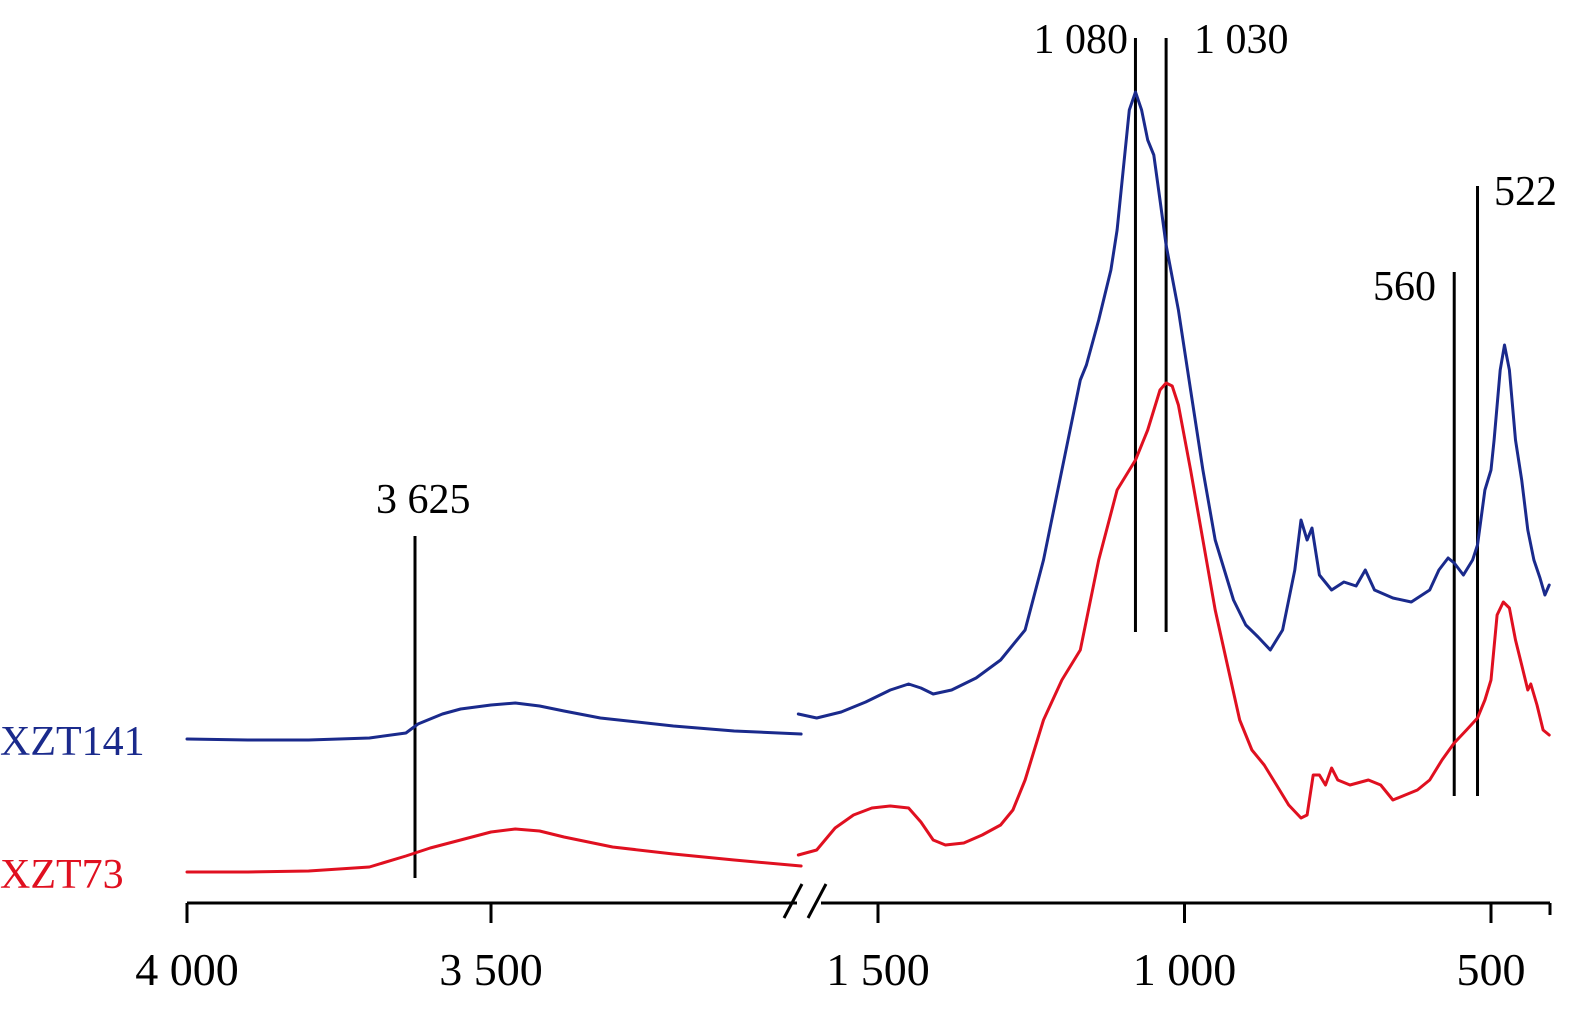 The height and width of the screenshot is (1019, 1594). Describe the element at coordinates (868, 901) in the screenshot. I see `x-axis` at that location.